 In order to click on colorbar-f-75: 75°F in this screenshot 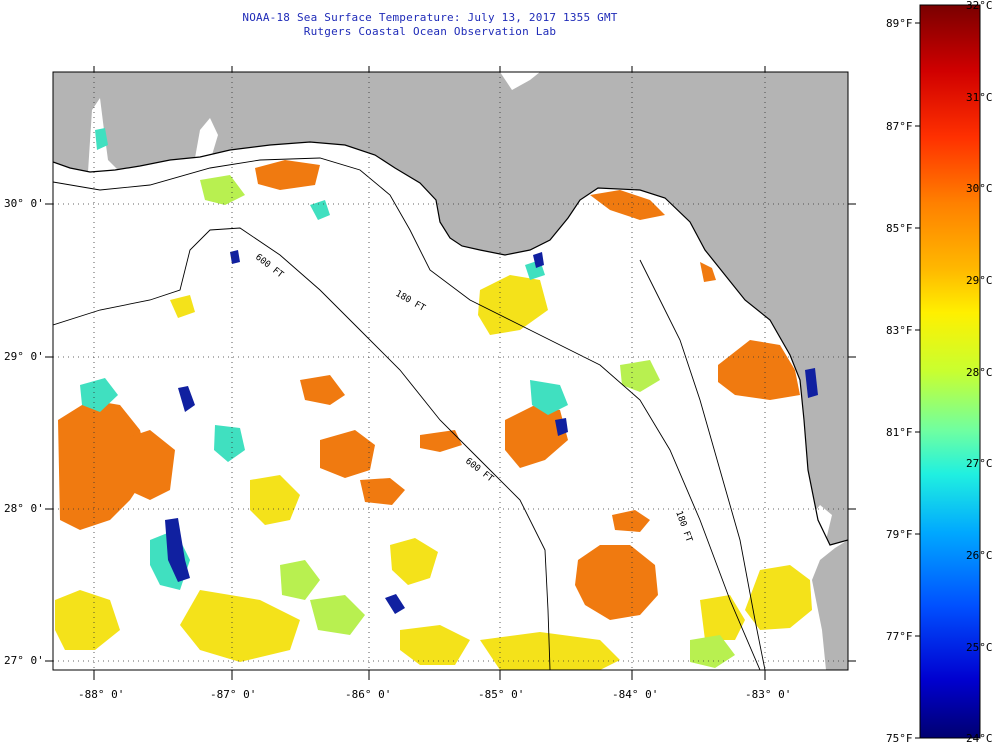, I will do `click(899, 738)`.